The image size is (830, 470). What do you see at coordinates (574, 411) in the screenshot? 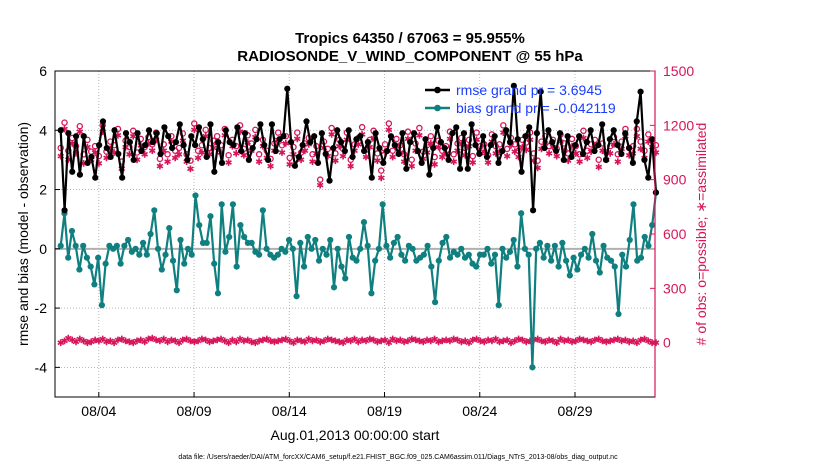
I see `x-tick-label: 08/29` at bounding box center [574, 411].